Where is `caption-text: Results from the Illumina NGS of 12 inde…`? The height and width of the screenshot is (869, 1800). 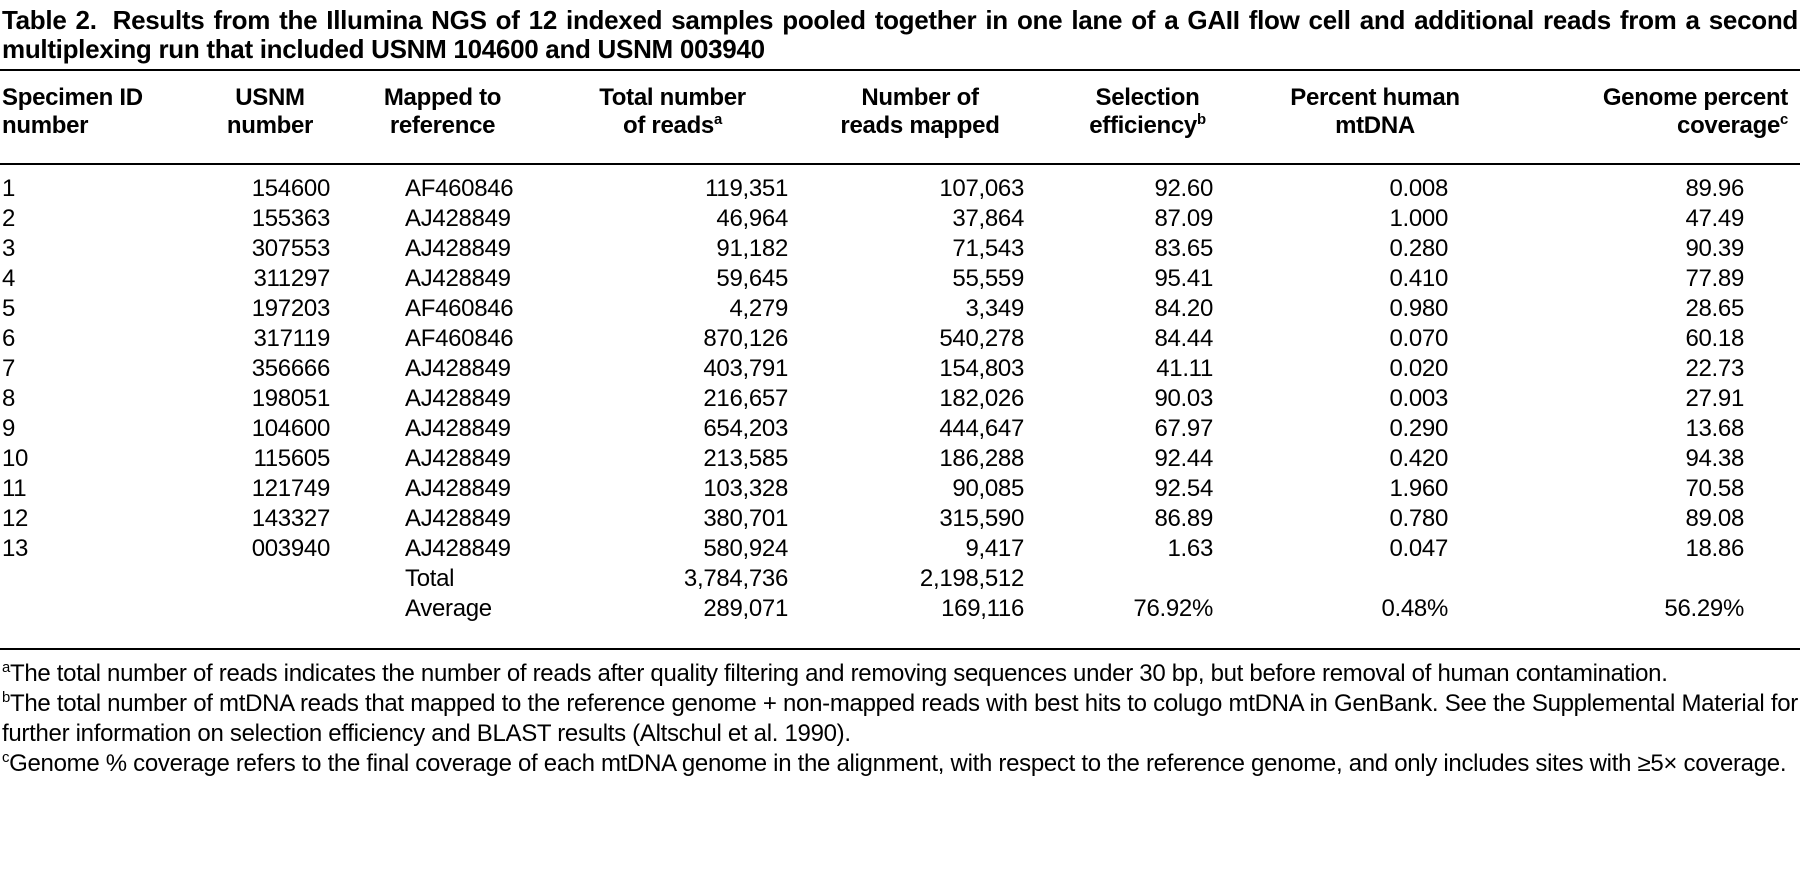
caption-text: Results from the Illumina NGS of 12 inde… is located at coordinates (900, 34).